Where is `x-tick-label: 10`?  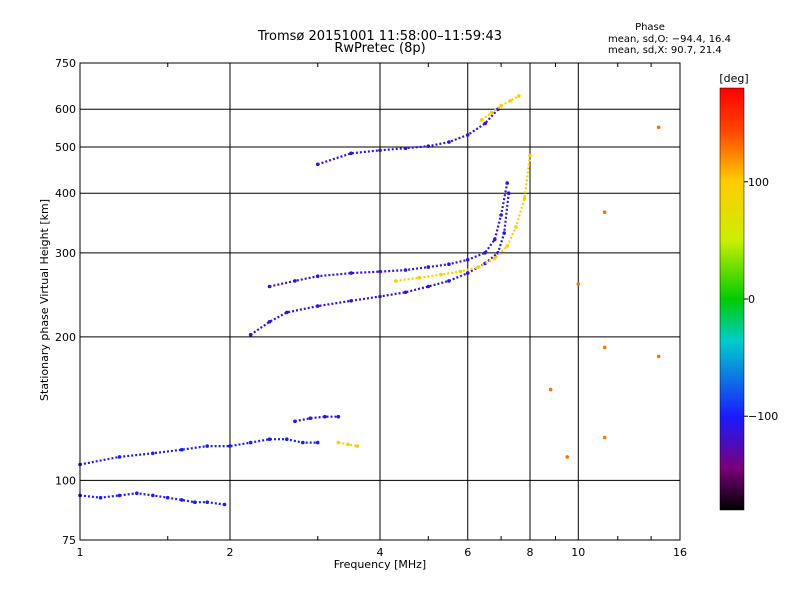 x-tick-label: 10 is located at coordinates (578, 552).